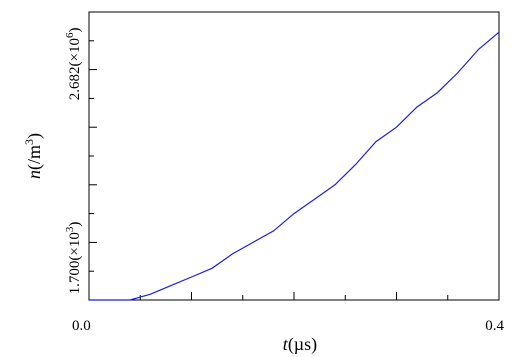 The width and height of the screenshot is (512, 357). What do you see at coordinates (73, 160) in the screenshot?
I see `y-tick-labels: 1.700(×103) 2.682(×106)` at bounding box center [73, 160].